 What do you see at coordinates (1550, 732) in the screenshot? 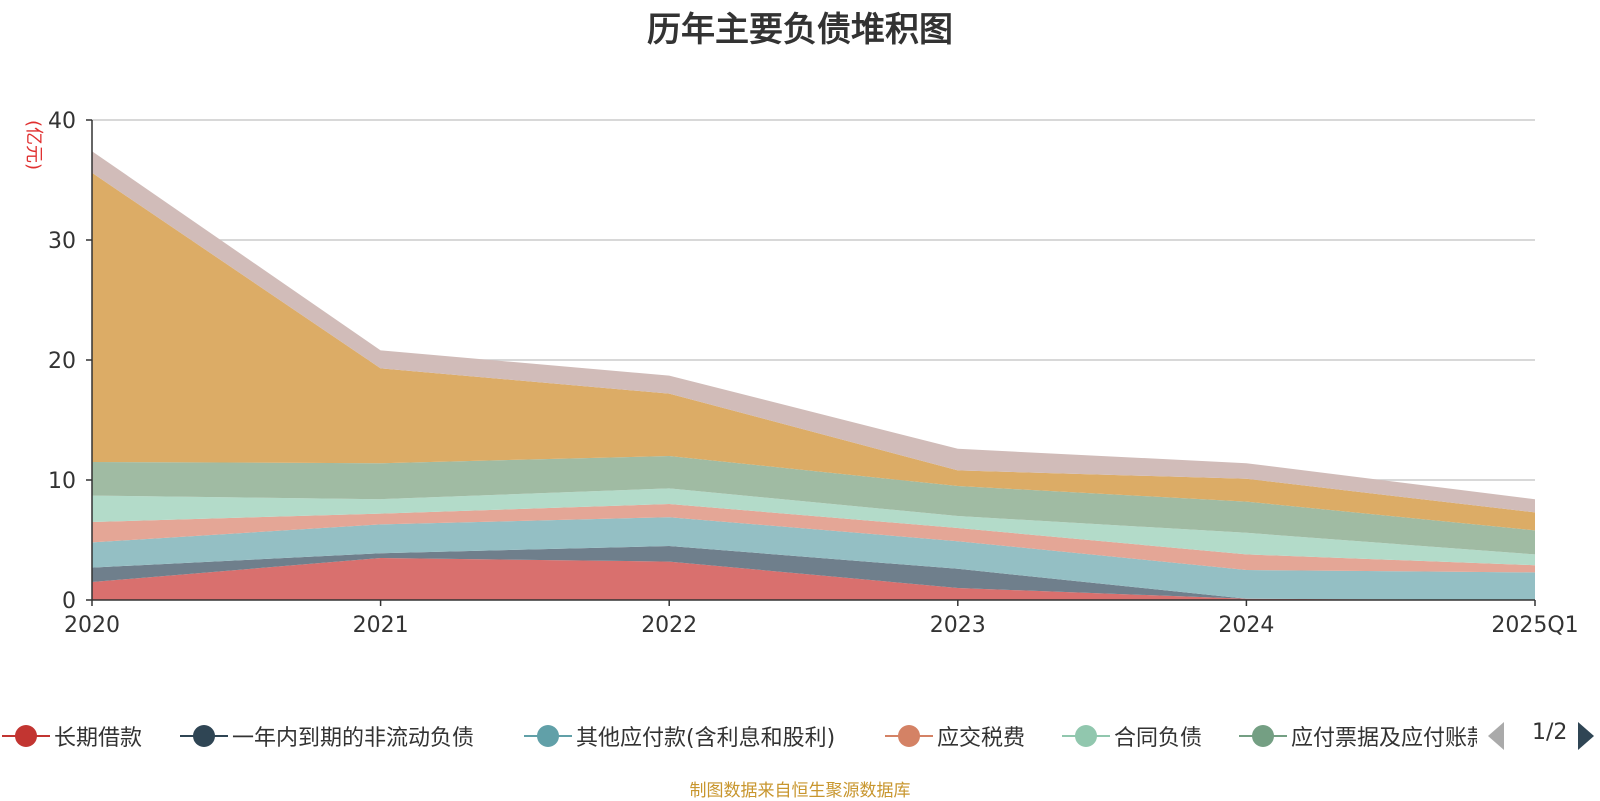
I see `legend-page-indicator: 1/2` at bounding box center [1550, 732].